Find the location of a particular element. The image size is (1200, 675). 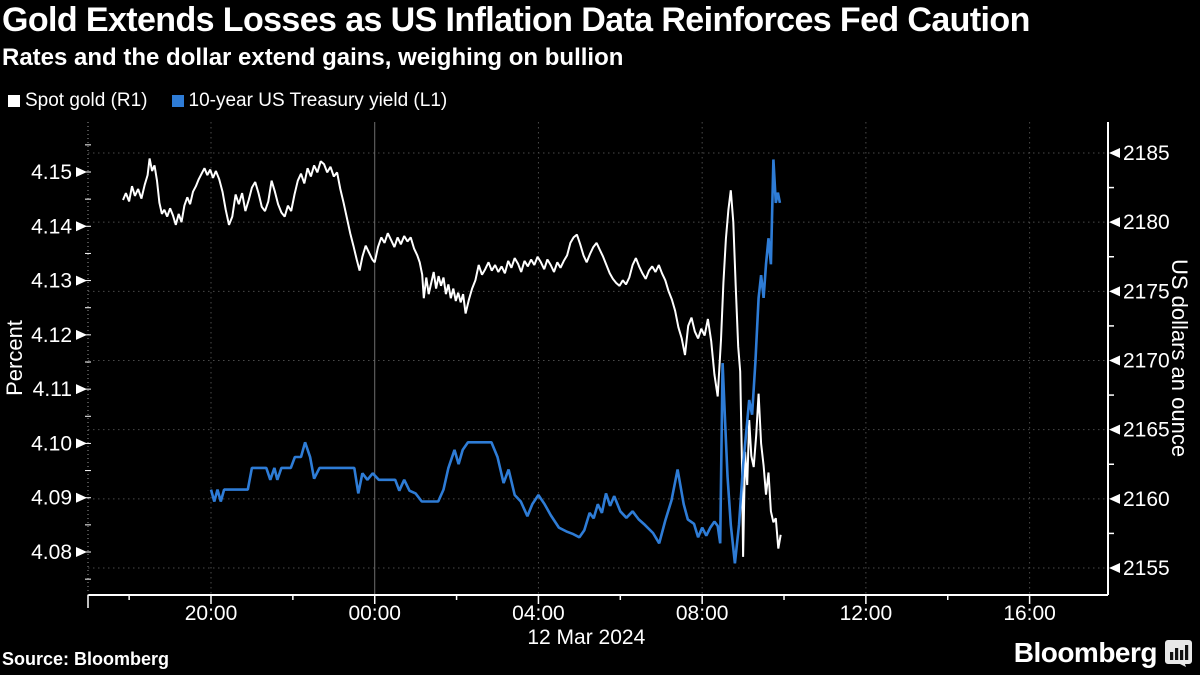

y-left-tick-label: 4.15 is located at coordinates (51, 172).